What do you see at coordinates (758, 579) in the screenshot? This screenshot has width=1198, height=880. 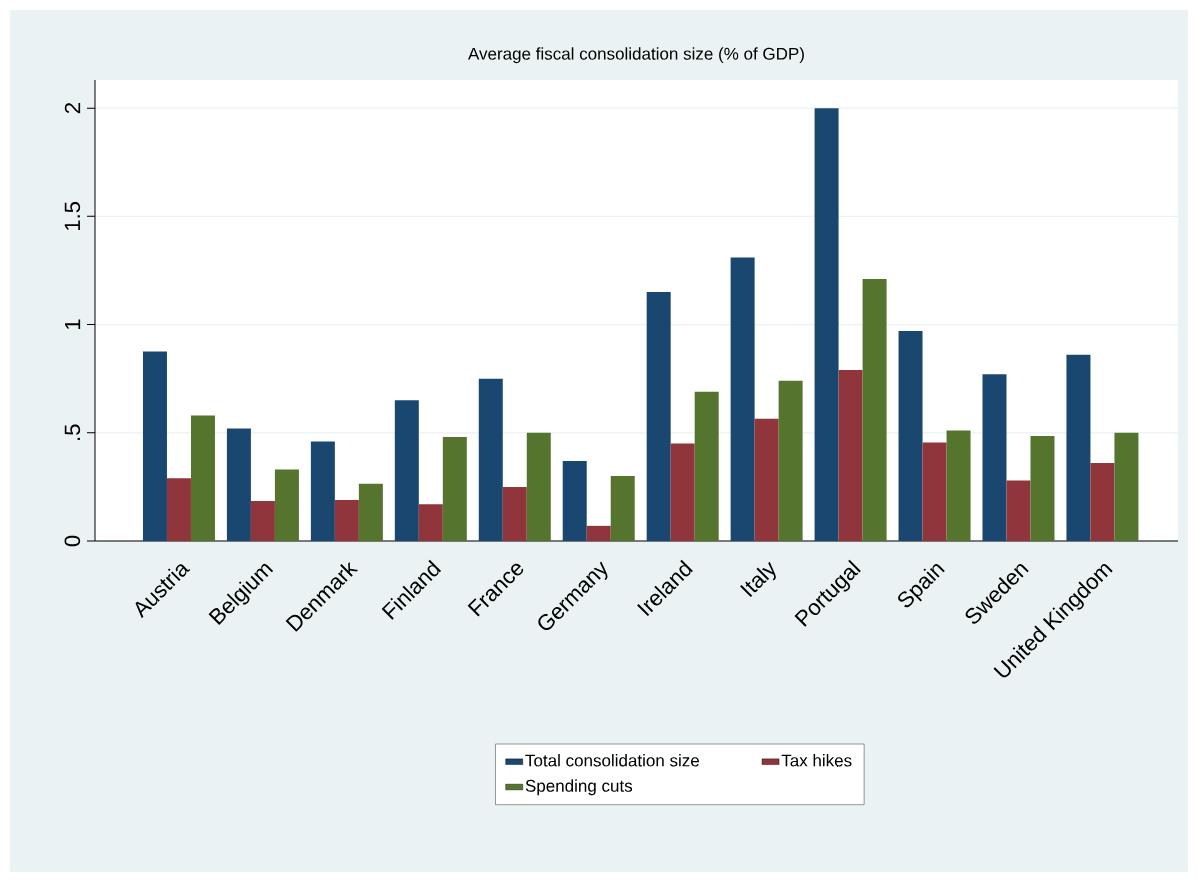 I see `x-tick-label: Italy` at bounding box center [758, 579].